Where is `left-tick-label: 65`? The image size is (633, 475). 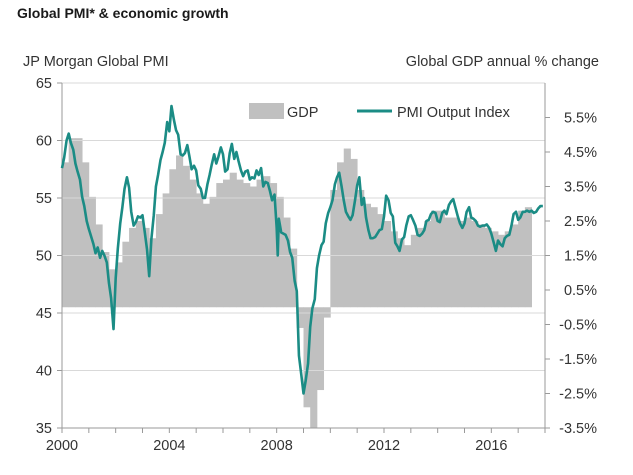
left-tick-label: 65 is located at coordinates (44, 84).